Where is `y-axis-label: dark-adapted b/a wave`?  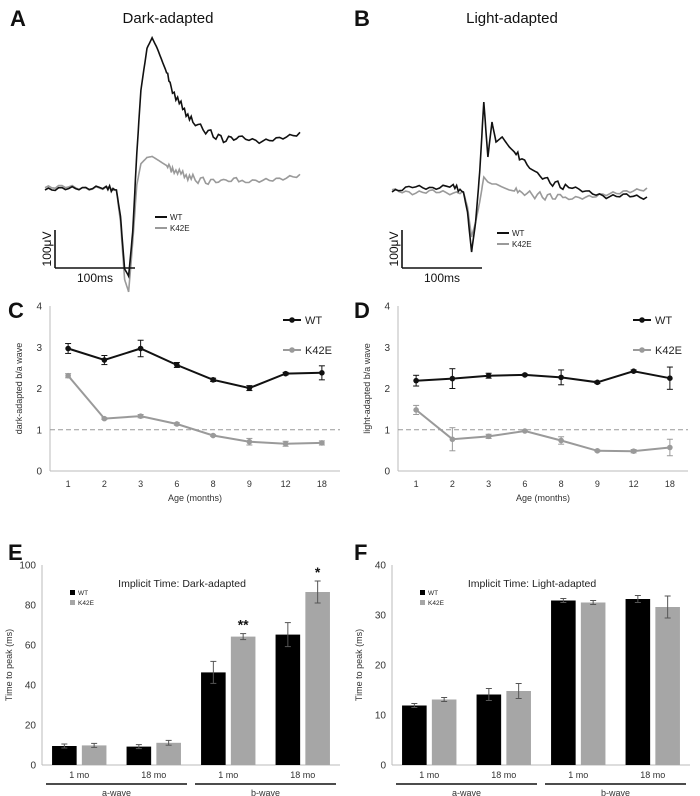 y-axis-label: dark-adapted b/a wave is located at coordinates (19, 389).